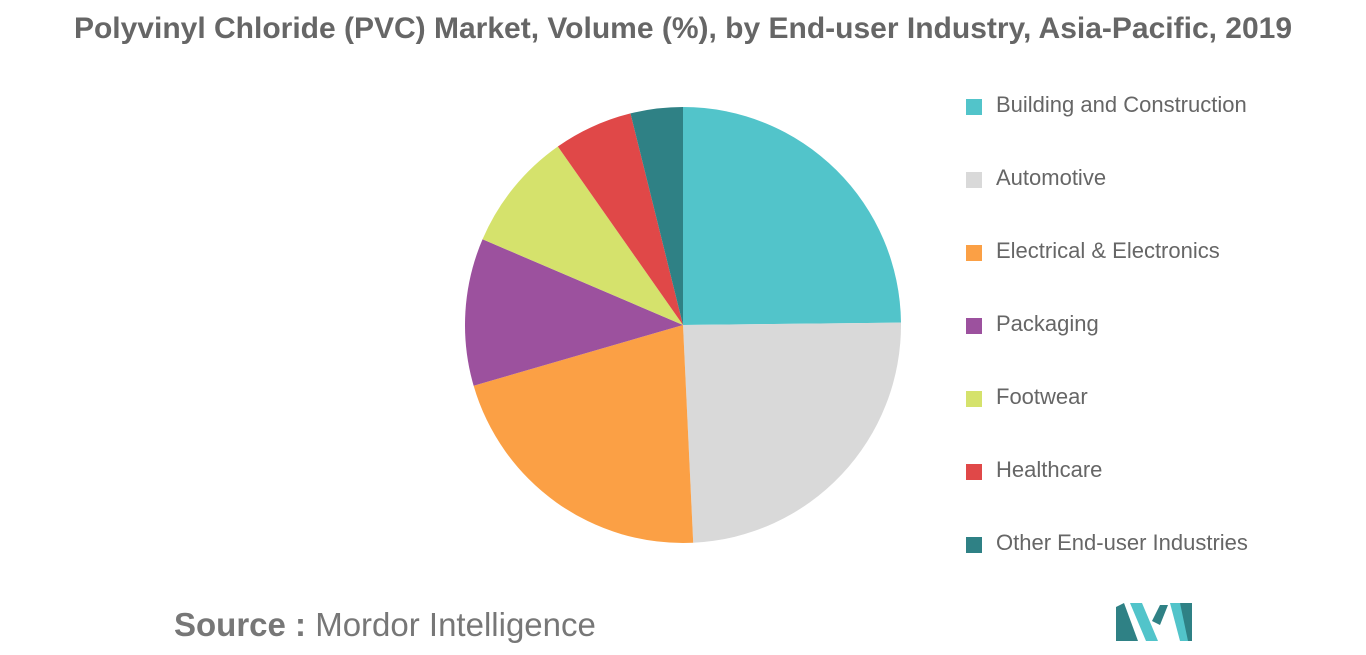 This screenshot has width=1366, height=655. I want to click on logo-shape-bar, so click(1186, 622).